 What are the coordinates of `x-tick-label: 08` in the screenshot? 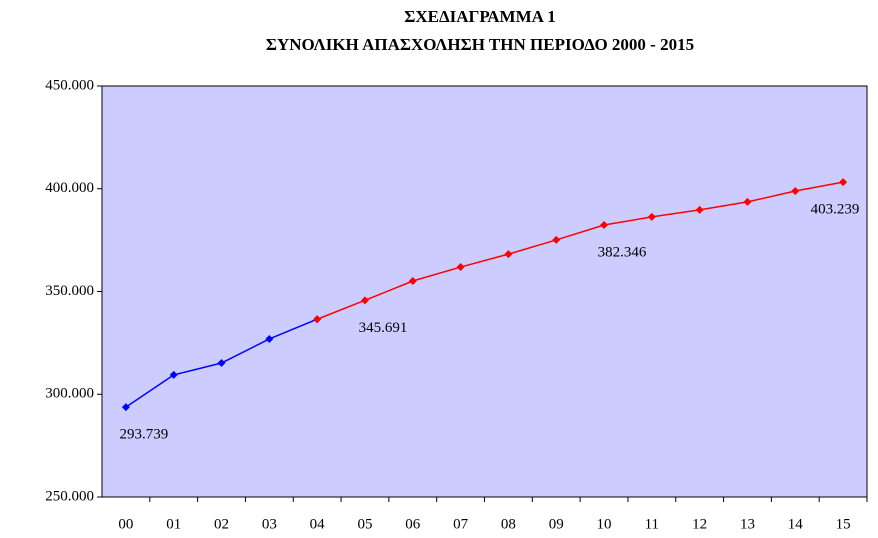 It's located at (508, 524).